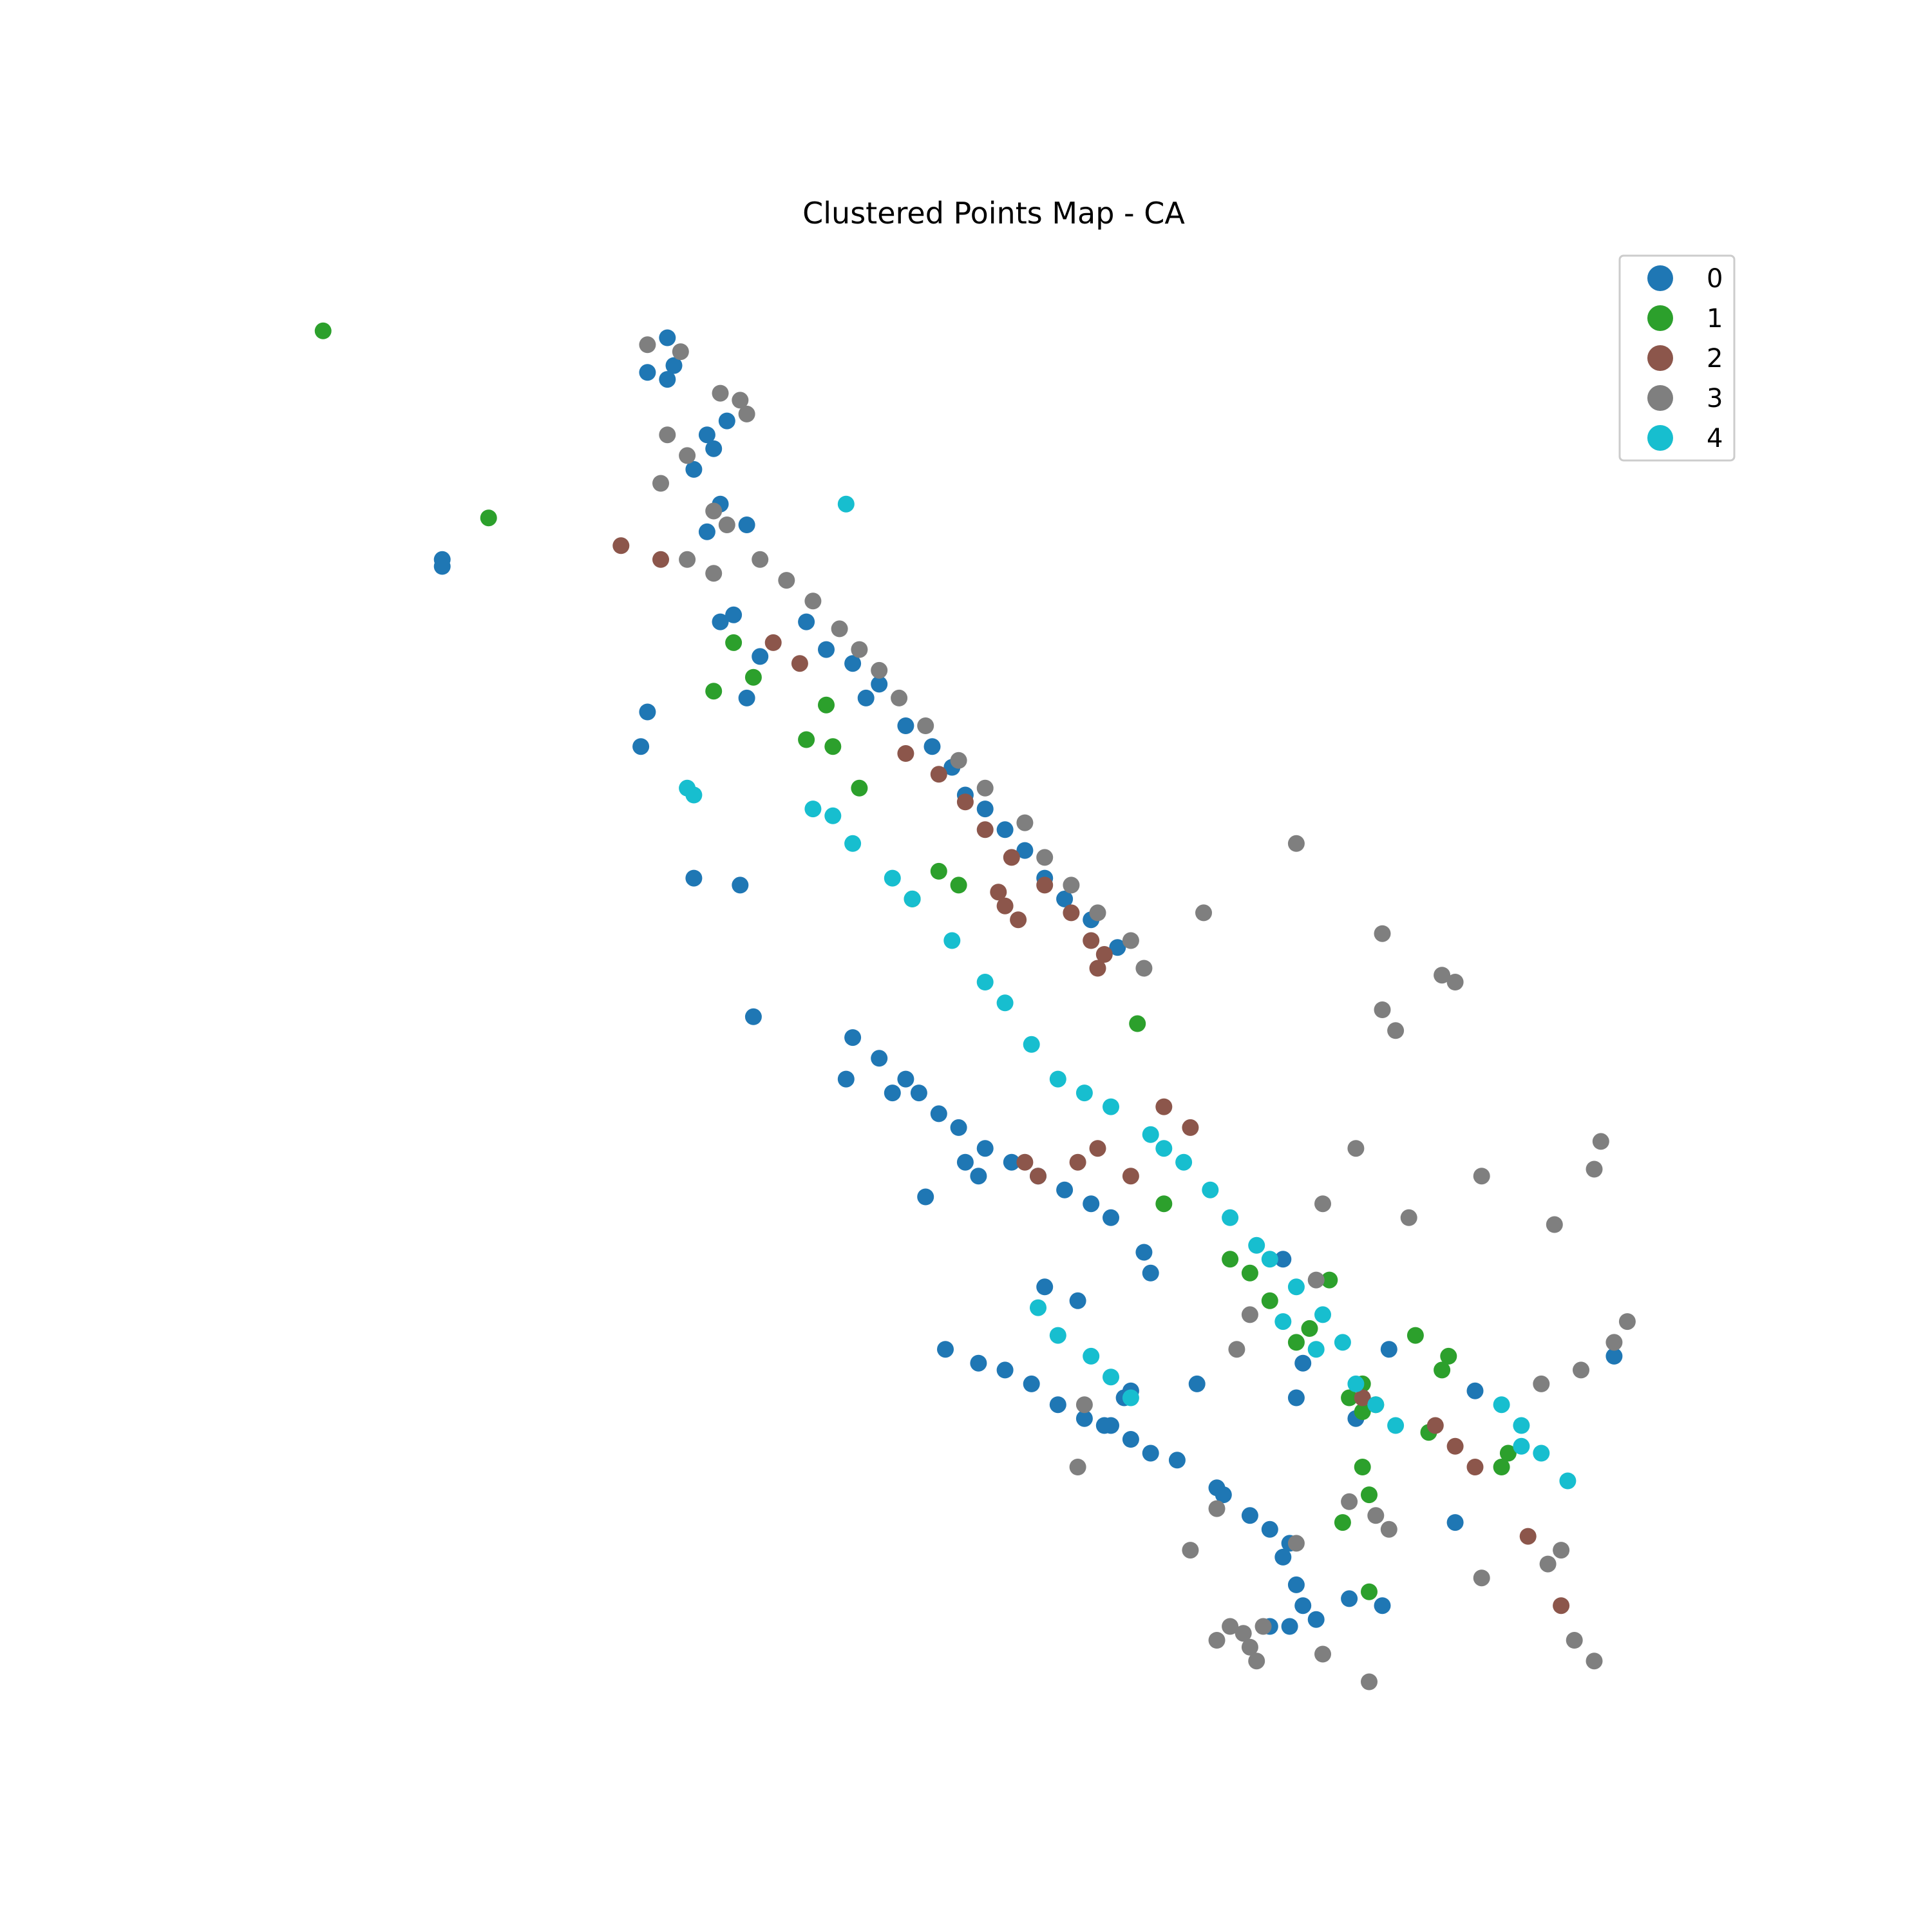 The width and height of the screenshot is (1932, 1932). Describe the element at coordinates (1685, 319) in the screenshot. I see `legend-entry-1: 1` at that location.